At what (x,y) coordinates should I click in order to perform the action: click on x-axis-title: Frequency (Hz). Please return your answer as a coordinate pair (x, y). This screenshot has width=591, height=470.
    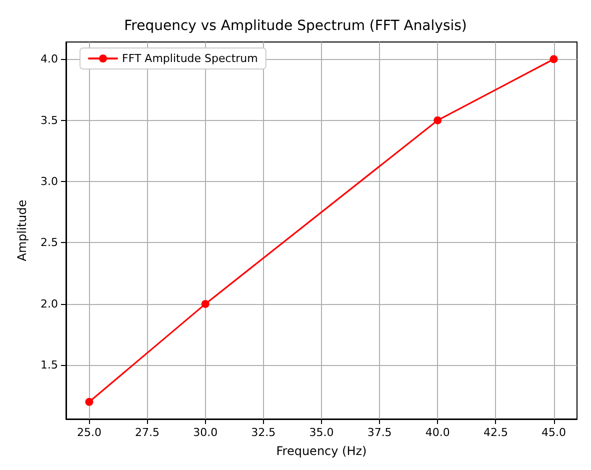
    Looking at the image, I should click on (321, 451).